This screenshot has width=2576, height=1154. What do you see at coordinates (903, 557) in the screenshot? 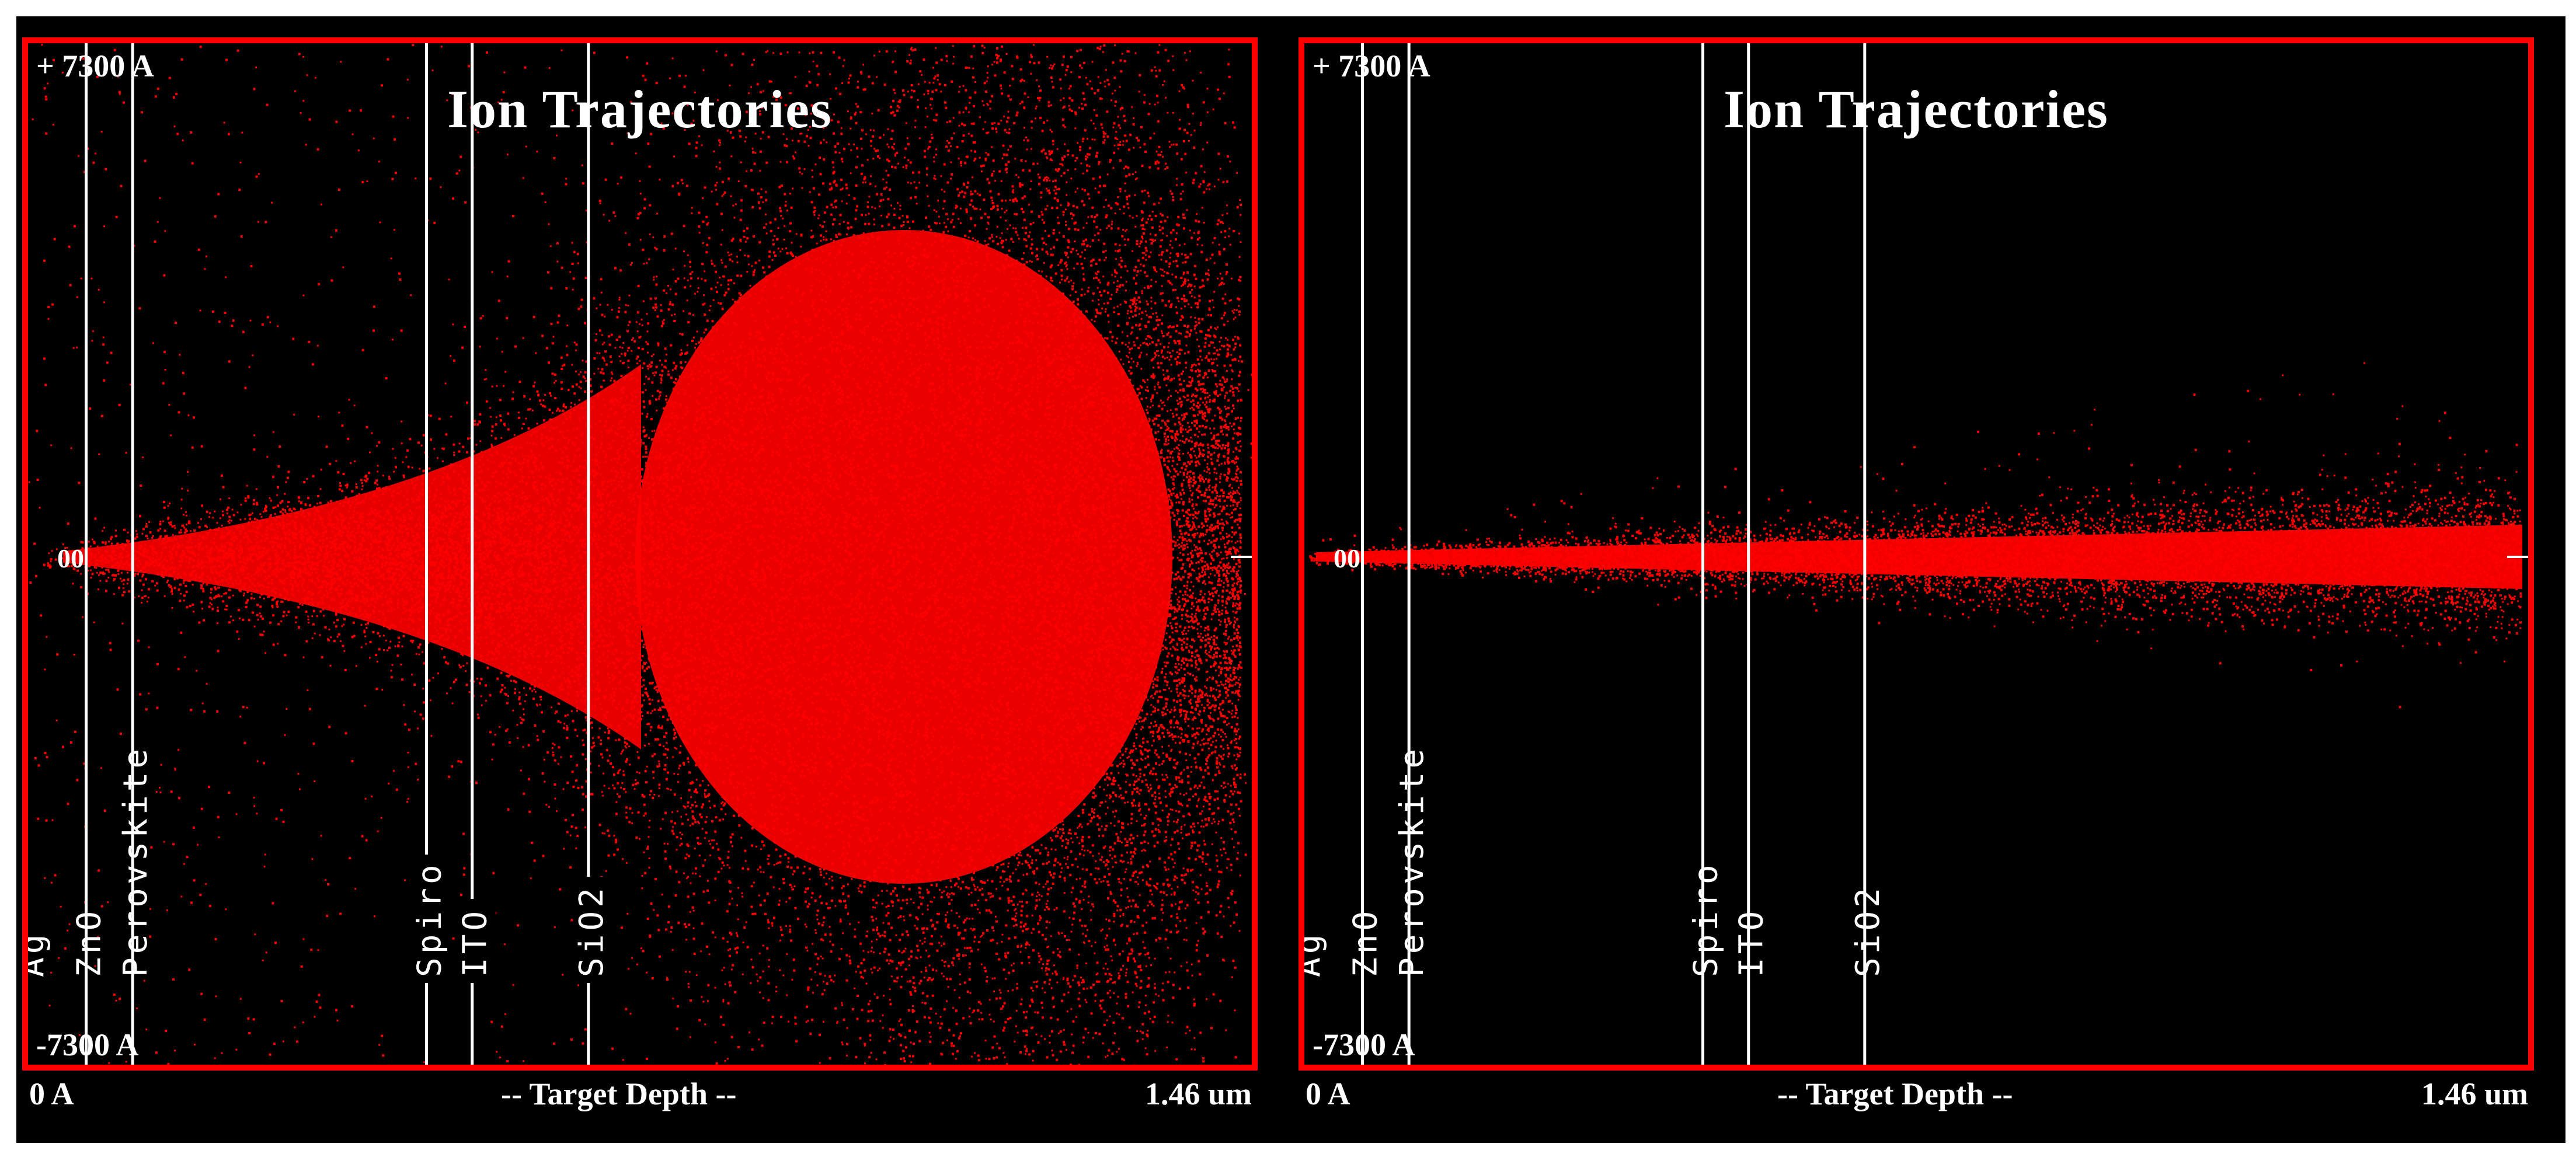
I see `ion-cloud-core` at bounding box center [903, 557].